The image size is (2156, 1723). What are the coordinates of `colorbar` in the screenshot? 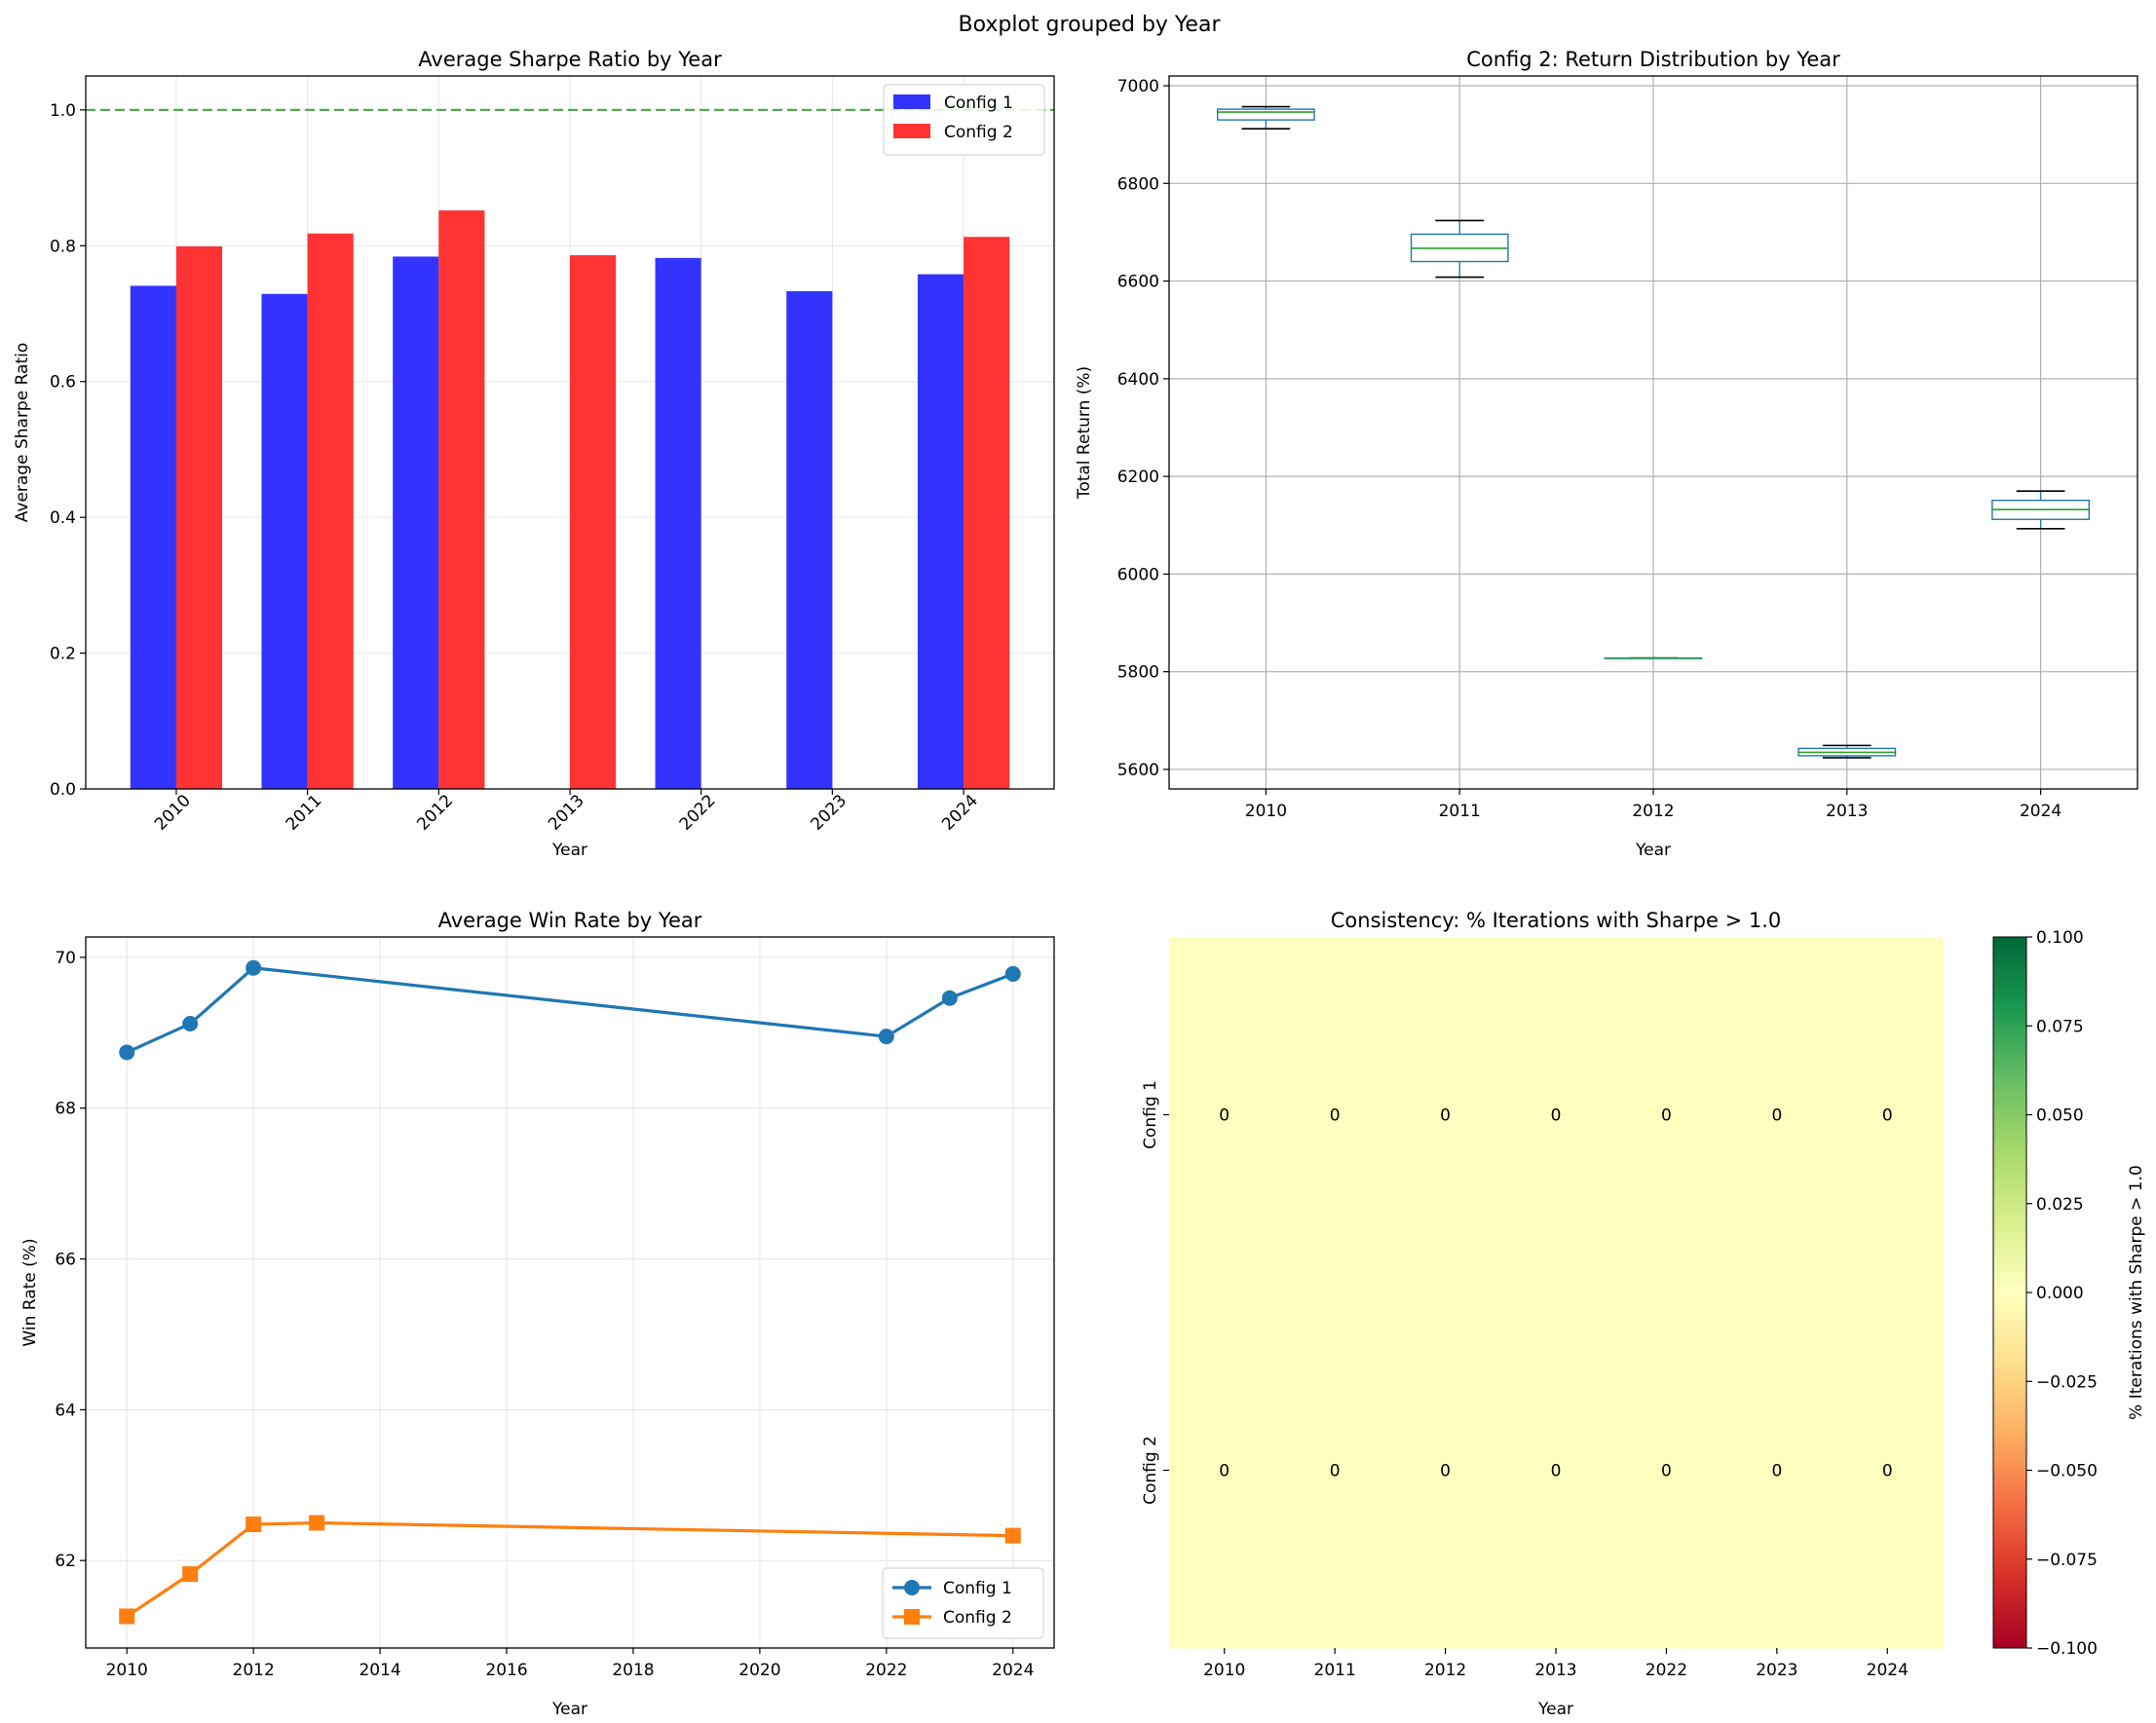 It's located at (2009, 1293).